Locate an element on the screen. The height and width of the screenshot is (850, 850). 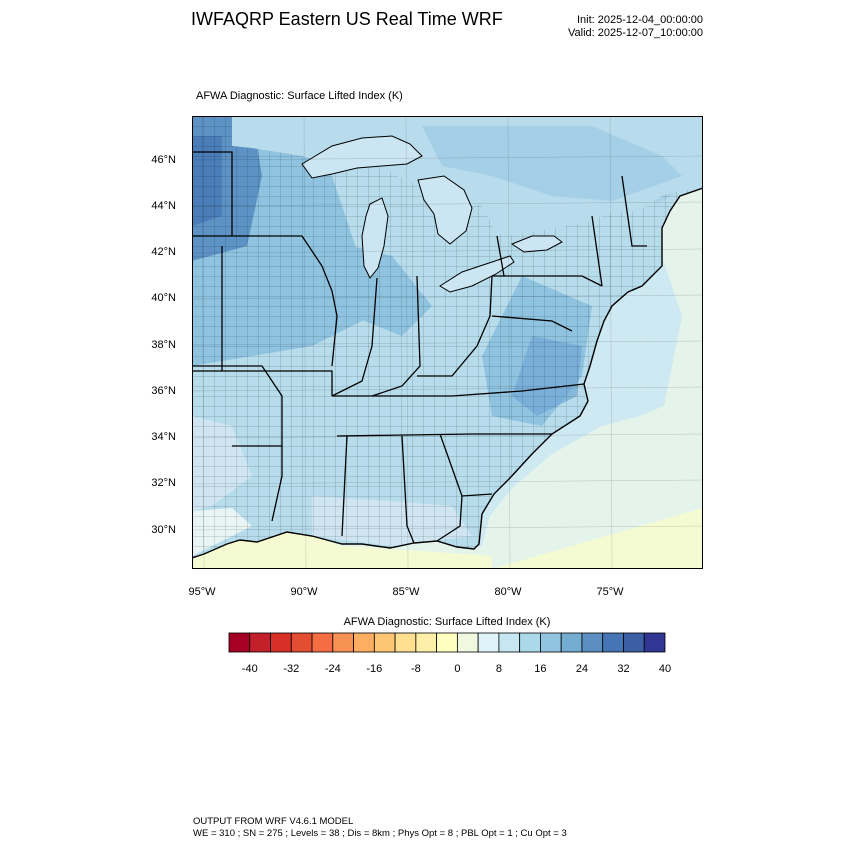
lat-tick-label: 32°N is located at coordinates (163, 483).